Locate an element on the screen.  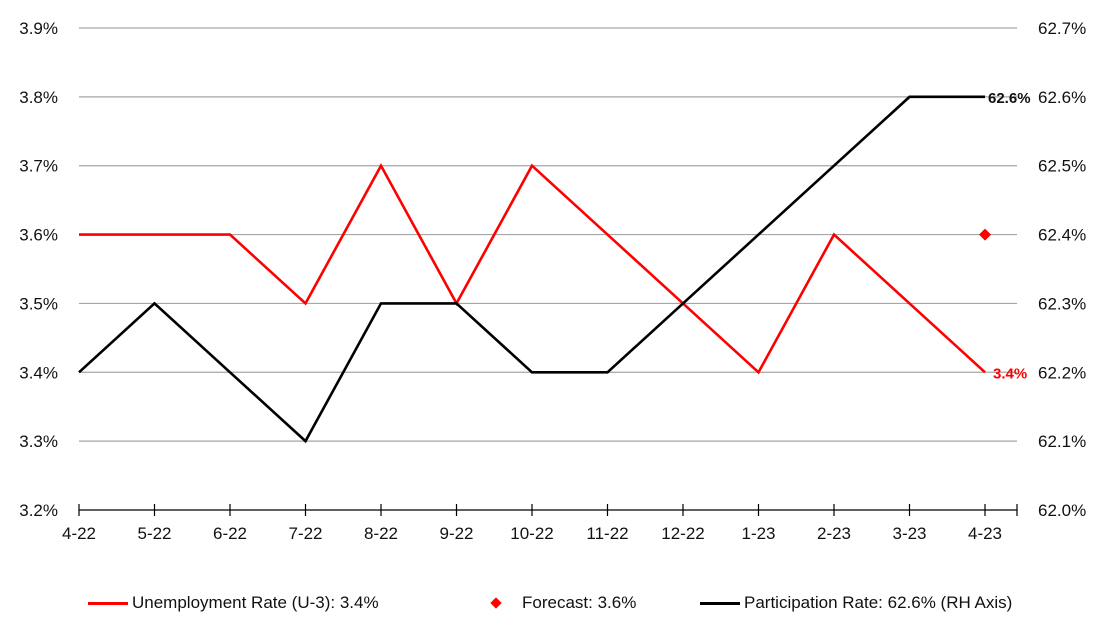
right-tick-label: 62.5% is located at coordinates (1062, 166).